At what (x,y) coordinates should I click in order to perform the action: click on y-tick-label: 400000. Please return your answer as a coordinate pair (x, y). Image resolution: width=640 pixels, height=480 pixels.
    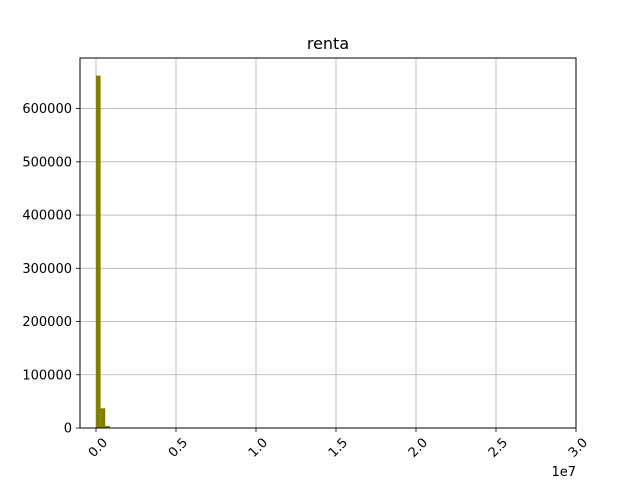
    Looking at the image, I should click on (47, 216).